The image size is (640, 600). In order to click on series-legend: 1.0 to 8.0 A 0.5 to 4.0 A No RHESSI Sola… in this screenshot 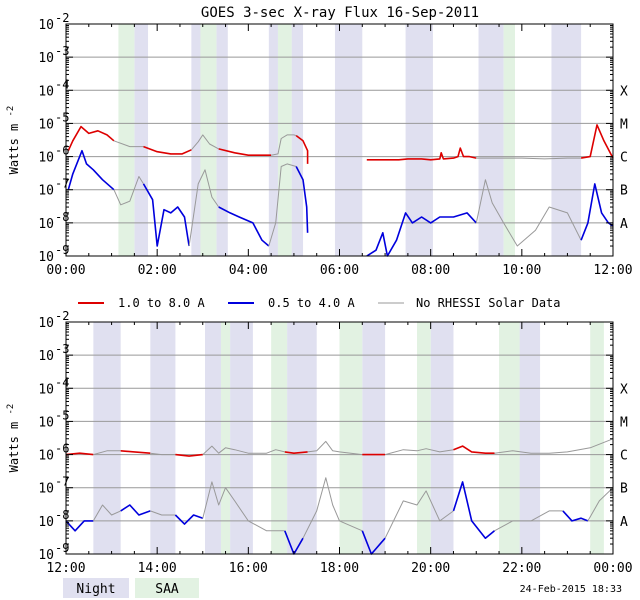, I will do `click(319, 303)`.